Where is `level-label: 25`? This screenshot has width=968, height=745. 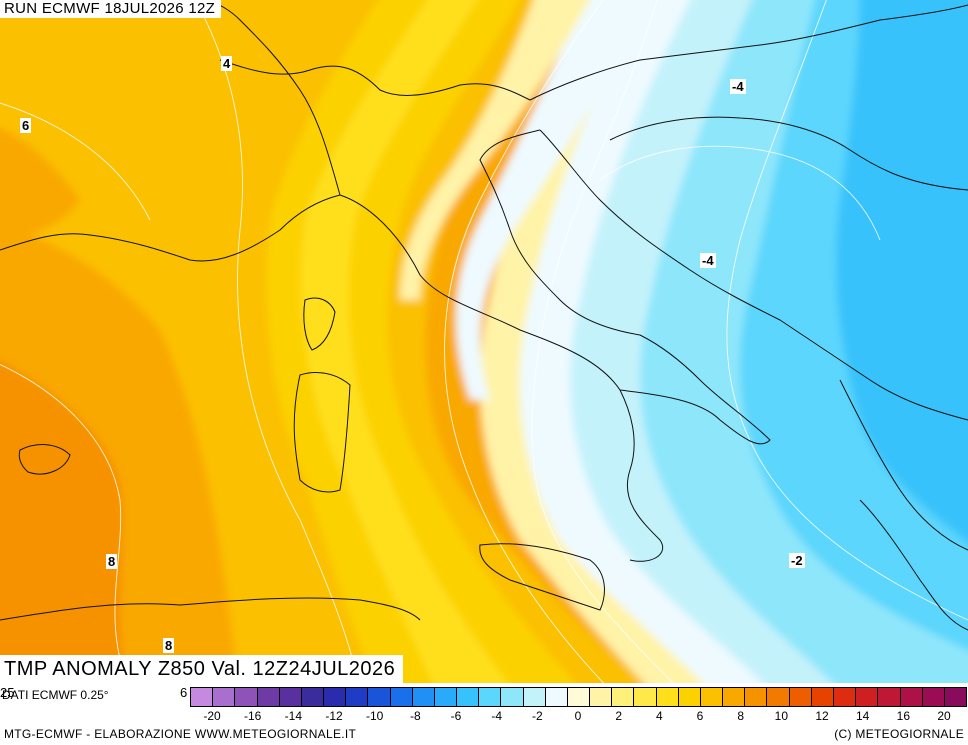 level-label: 25 is located at coordinates (7, 692).